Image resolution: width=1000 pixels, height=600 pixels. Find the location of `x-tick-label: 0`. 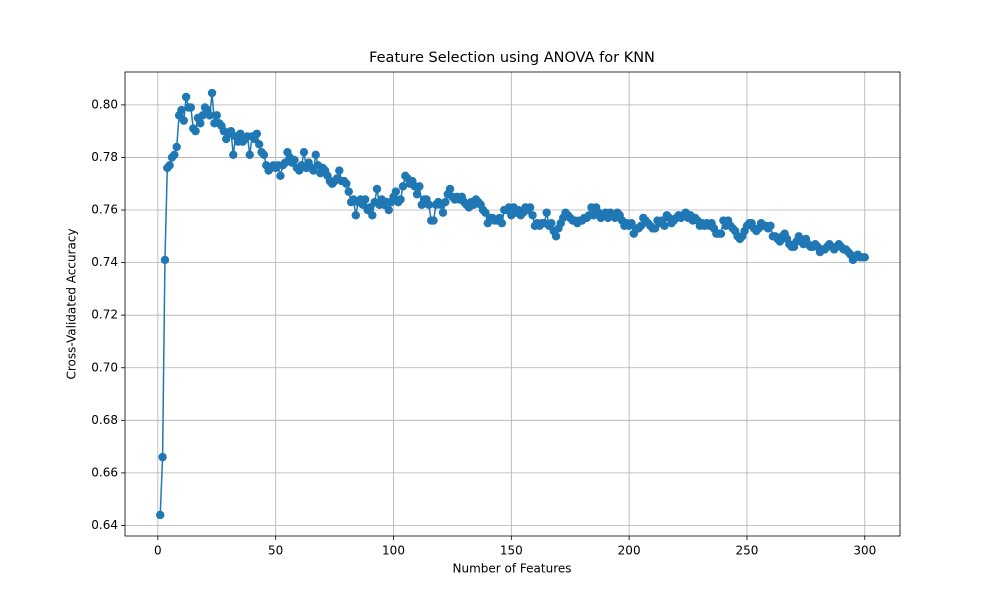

x-tick-label: 0 is located at coordinates (158, 551).